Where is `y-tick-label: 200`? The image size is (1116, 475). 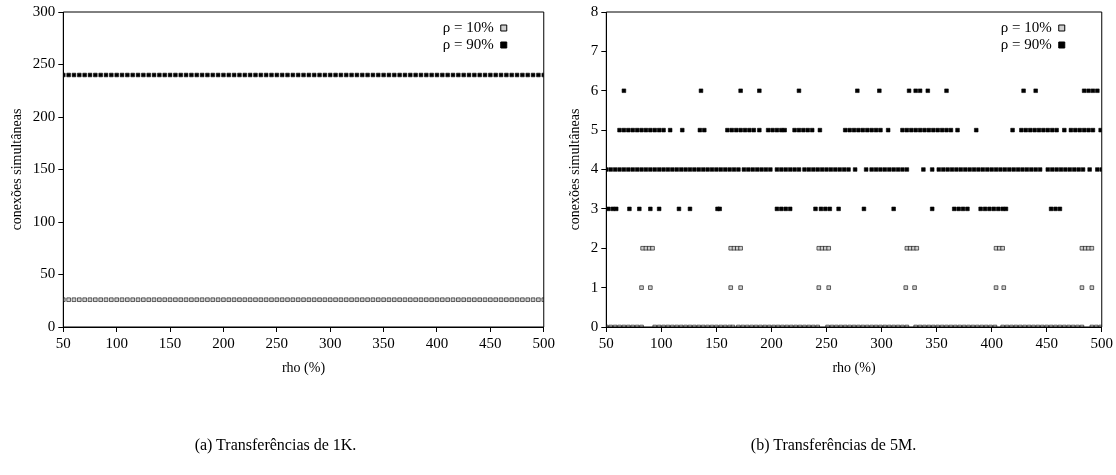 y-tick-label: 200 is located at coordinates (44, 115).